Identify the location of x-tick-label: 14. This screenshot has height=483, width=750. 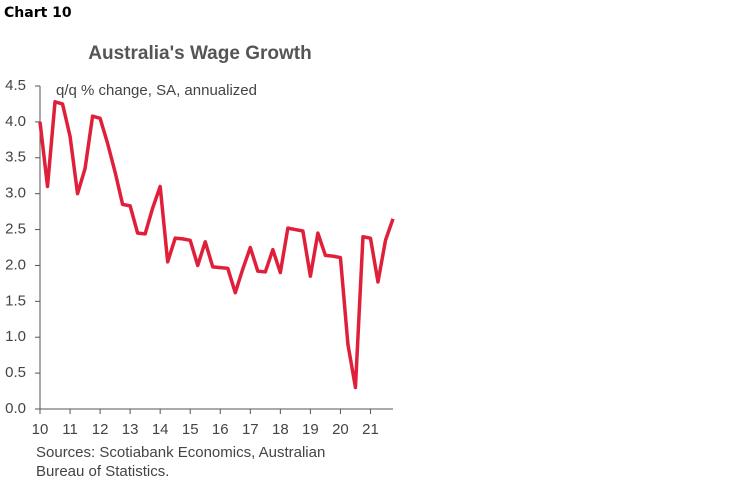
(160, 429).